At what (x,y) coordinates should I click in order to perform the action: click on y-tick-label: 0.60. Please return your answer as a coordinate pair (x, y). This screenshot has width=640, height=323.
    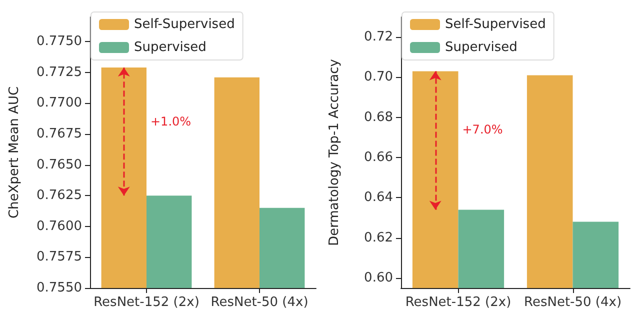
    Looking at the image, I should click on (378, 278).